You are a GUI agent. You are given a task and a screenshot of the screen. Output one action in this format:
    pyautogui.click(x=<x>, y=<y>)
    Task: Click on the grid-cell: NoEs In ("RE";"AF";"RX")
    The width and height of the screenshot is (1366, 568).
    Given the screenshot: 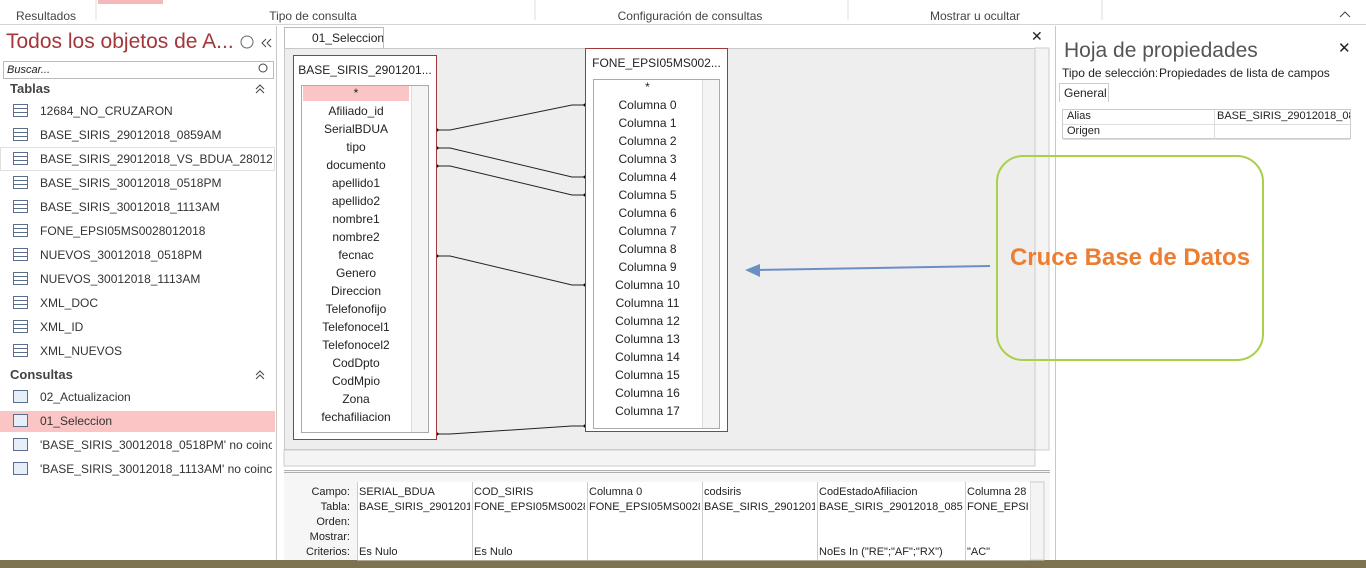 What is the action you would take?
    pyautogui.click(x=881, y=552)
    